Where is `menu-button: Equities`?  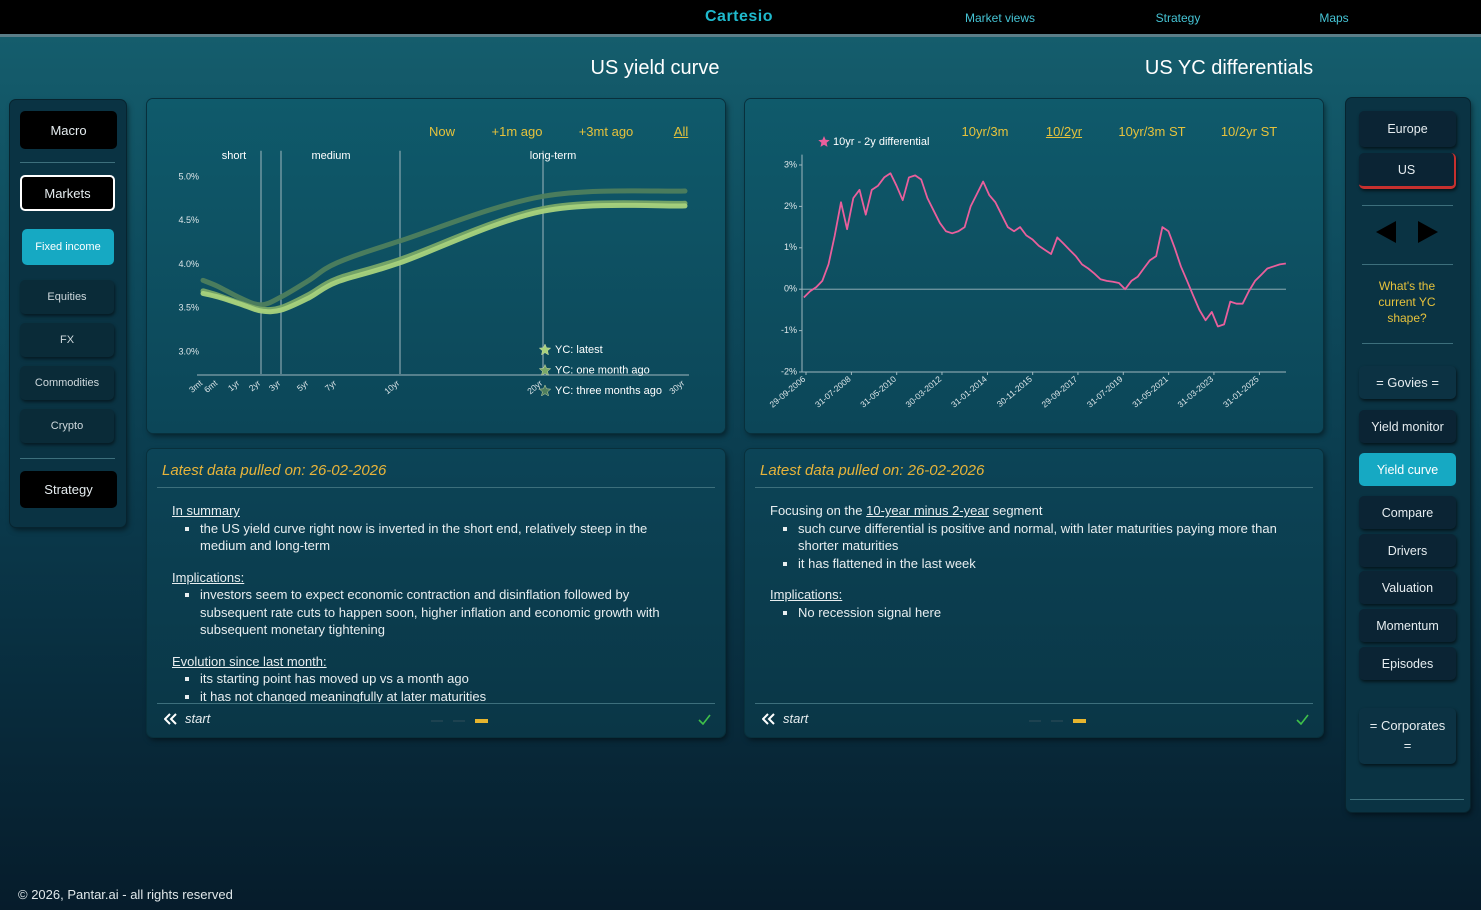 menu-button: Equities is located at coordinates (67, 297).